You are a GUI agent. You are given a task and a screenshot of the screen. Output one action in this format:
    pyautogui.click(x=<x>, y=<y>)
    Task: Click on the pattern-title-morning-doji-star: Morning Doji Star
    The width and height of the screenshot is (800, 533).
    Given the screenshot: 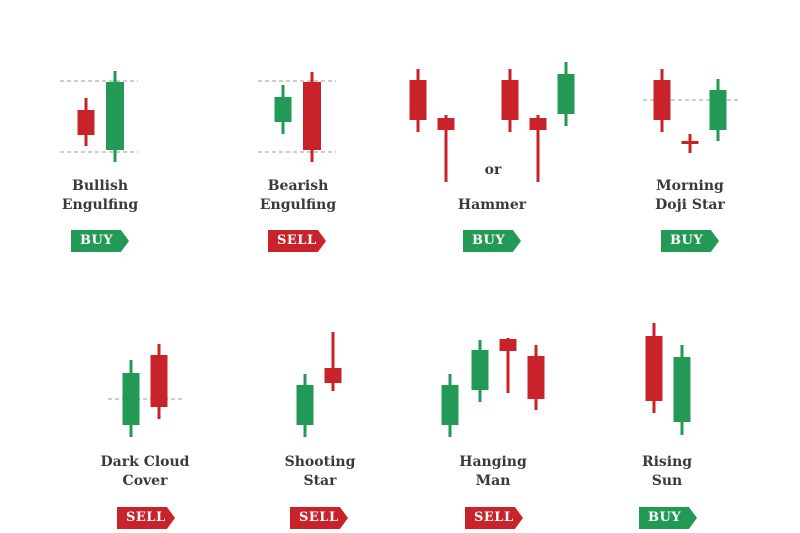 What is the action you would take?
    pyautogui.click(x=690, y=195)
    